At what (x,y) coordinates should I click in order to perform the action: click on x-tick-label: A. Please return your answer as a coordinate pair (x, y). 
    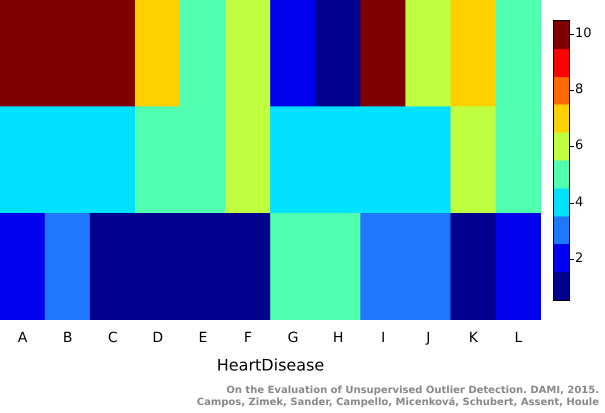
    Looking at the image, I should click on (23, 338).